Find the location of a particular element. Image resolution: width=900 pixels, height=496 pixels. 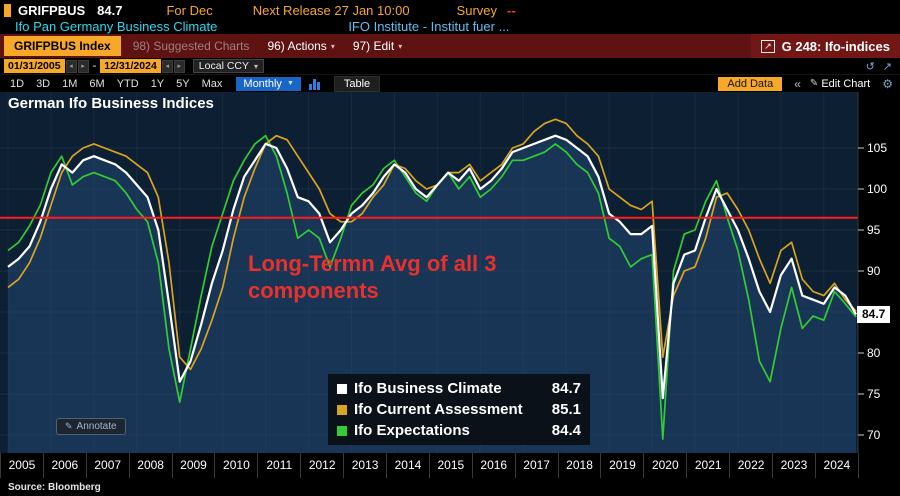

period-button-ytd: YTD is located at coordinates (127, 83).